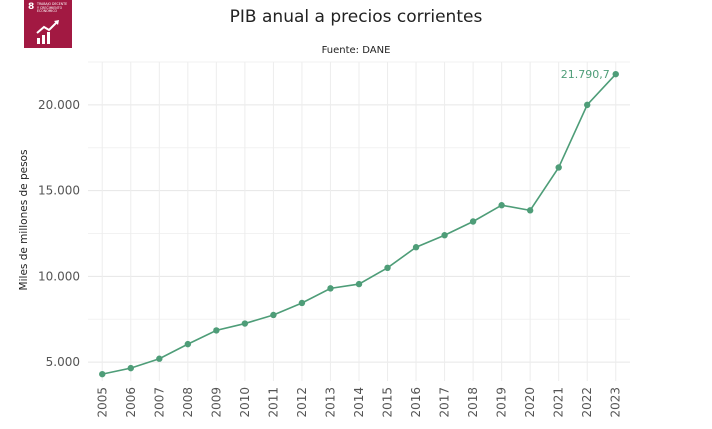 Image resolution: width=712 pixels, height=429 pixels. I want to click on last-value-label: 21.790,7, so click(585, 74).